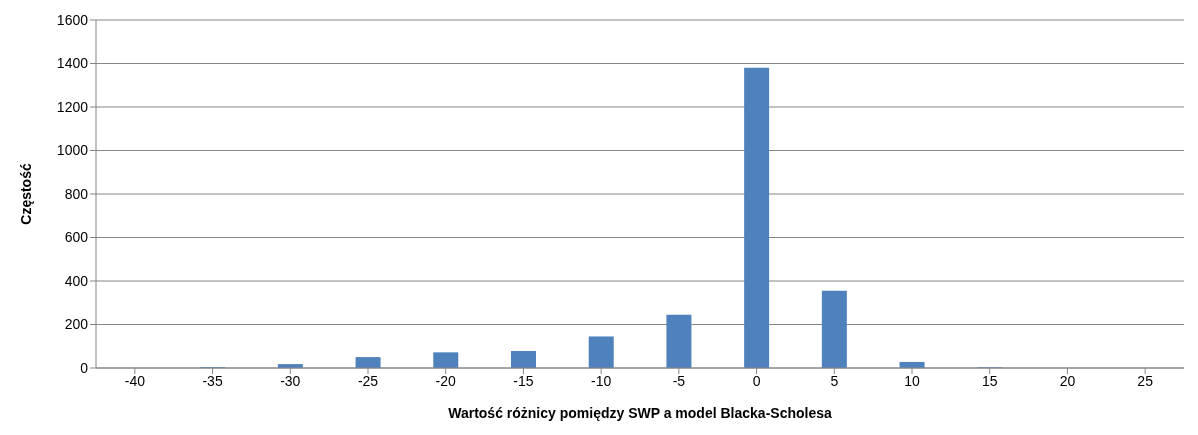  I want to click on x-tick-label: 0, so click(756, 380).